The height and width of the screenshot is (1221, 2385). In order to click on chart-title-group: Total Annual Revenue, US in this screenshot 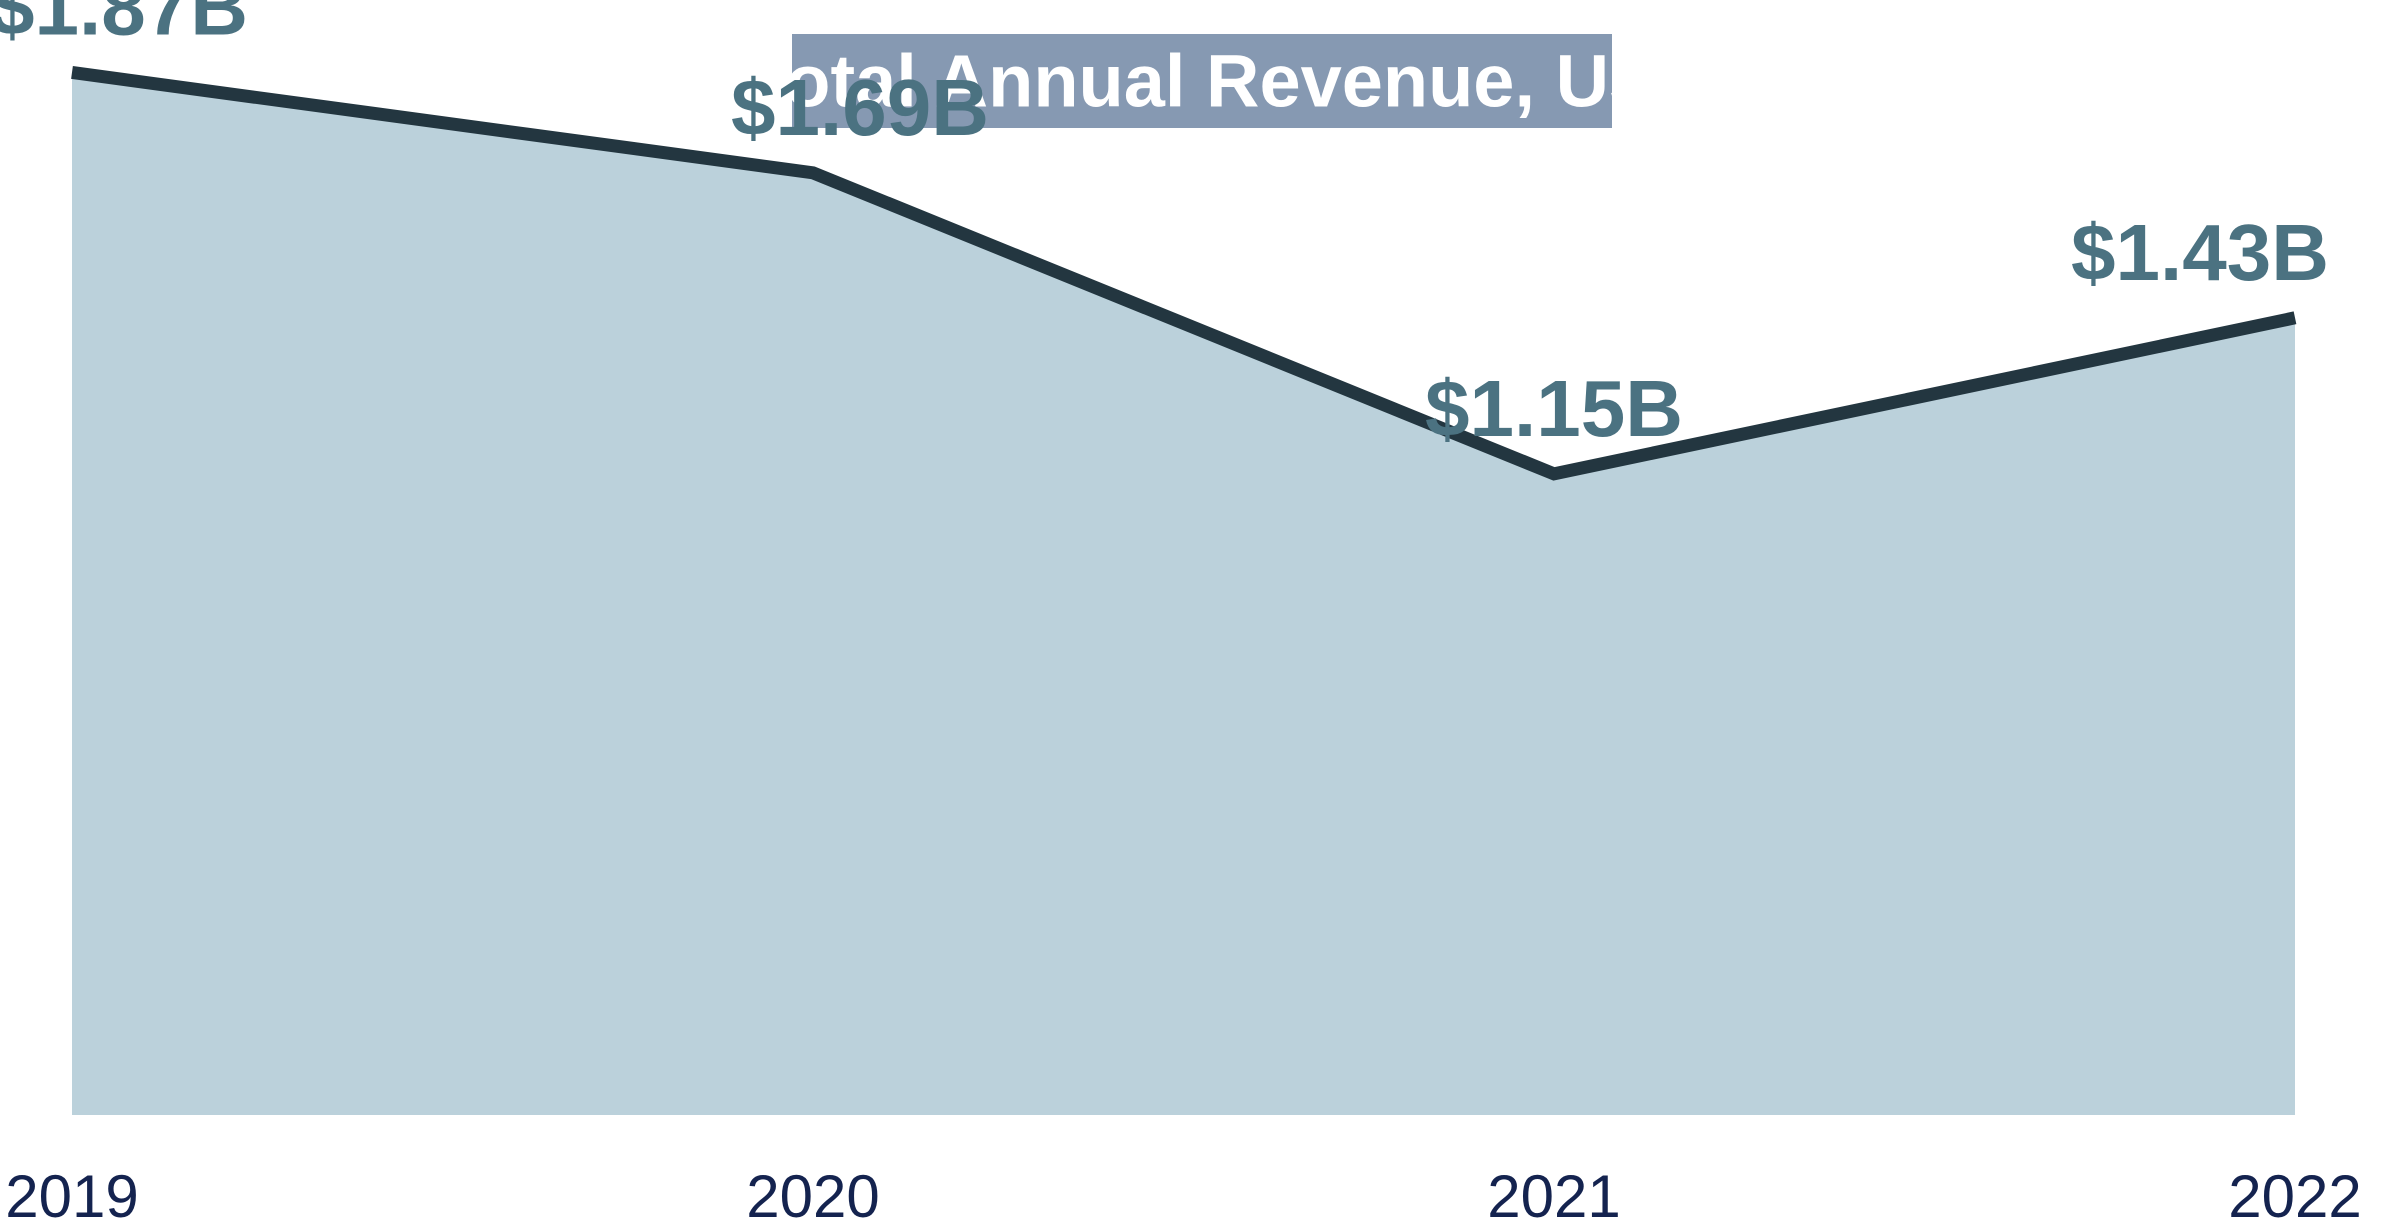, I will do `click(1202, 81)`.